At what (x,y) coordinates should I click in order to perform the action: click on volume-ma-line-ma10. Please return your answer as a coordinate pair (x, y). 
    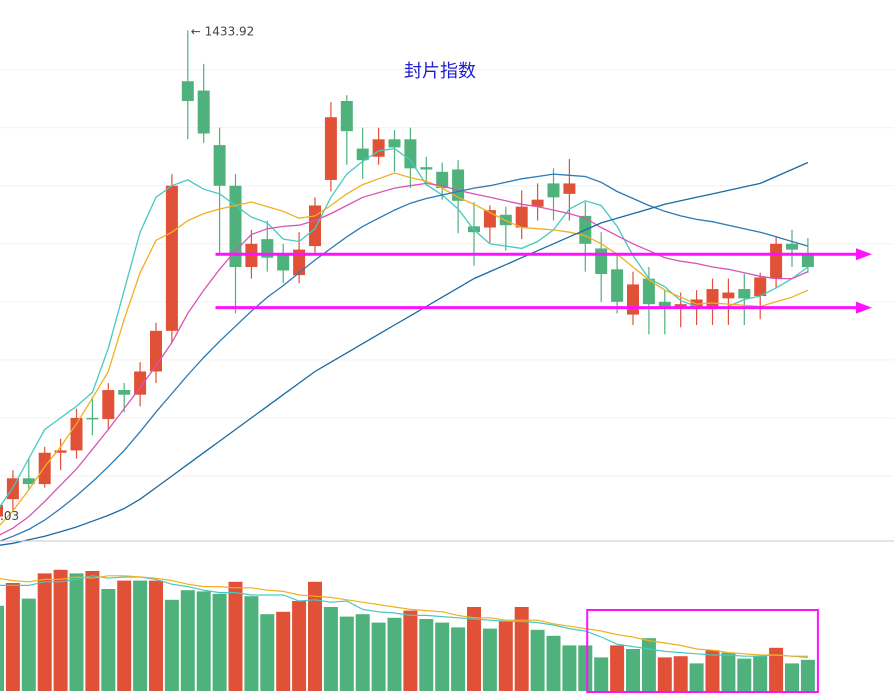
    Looking at the image, I should click on (404, 616).